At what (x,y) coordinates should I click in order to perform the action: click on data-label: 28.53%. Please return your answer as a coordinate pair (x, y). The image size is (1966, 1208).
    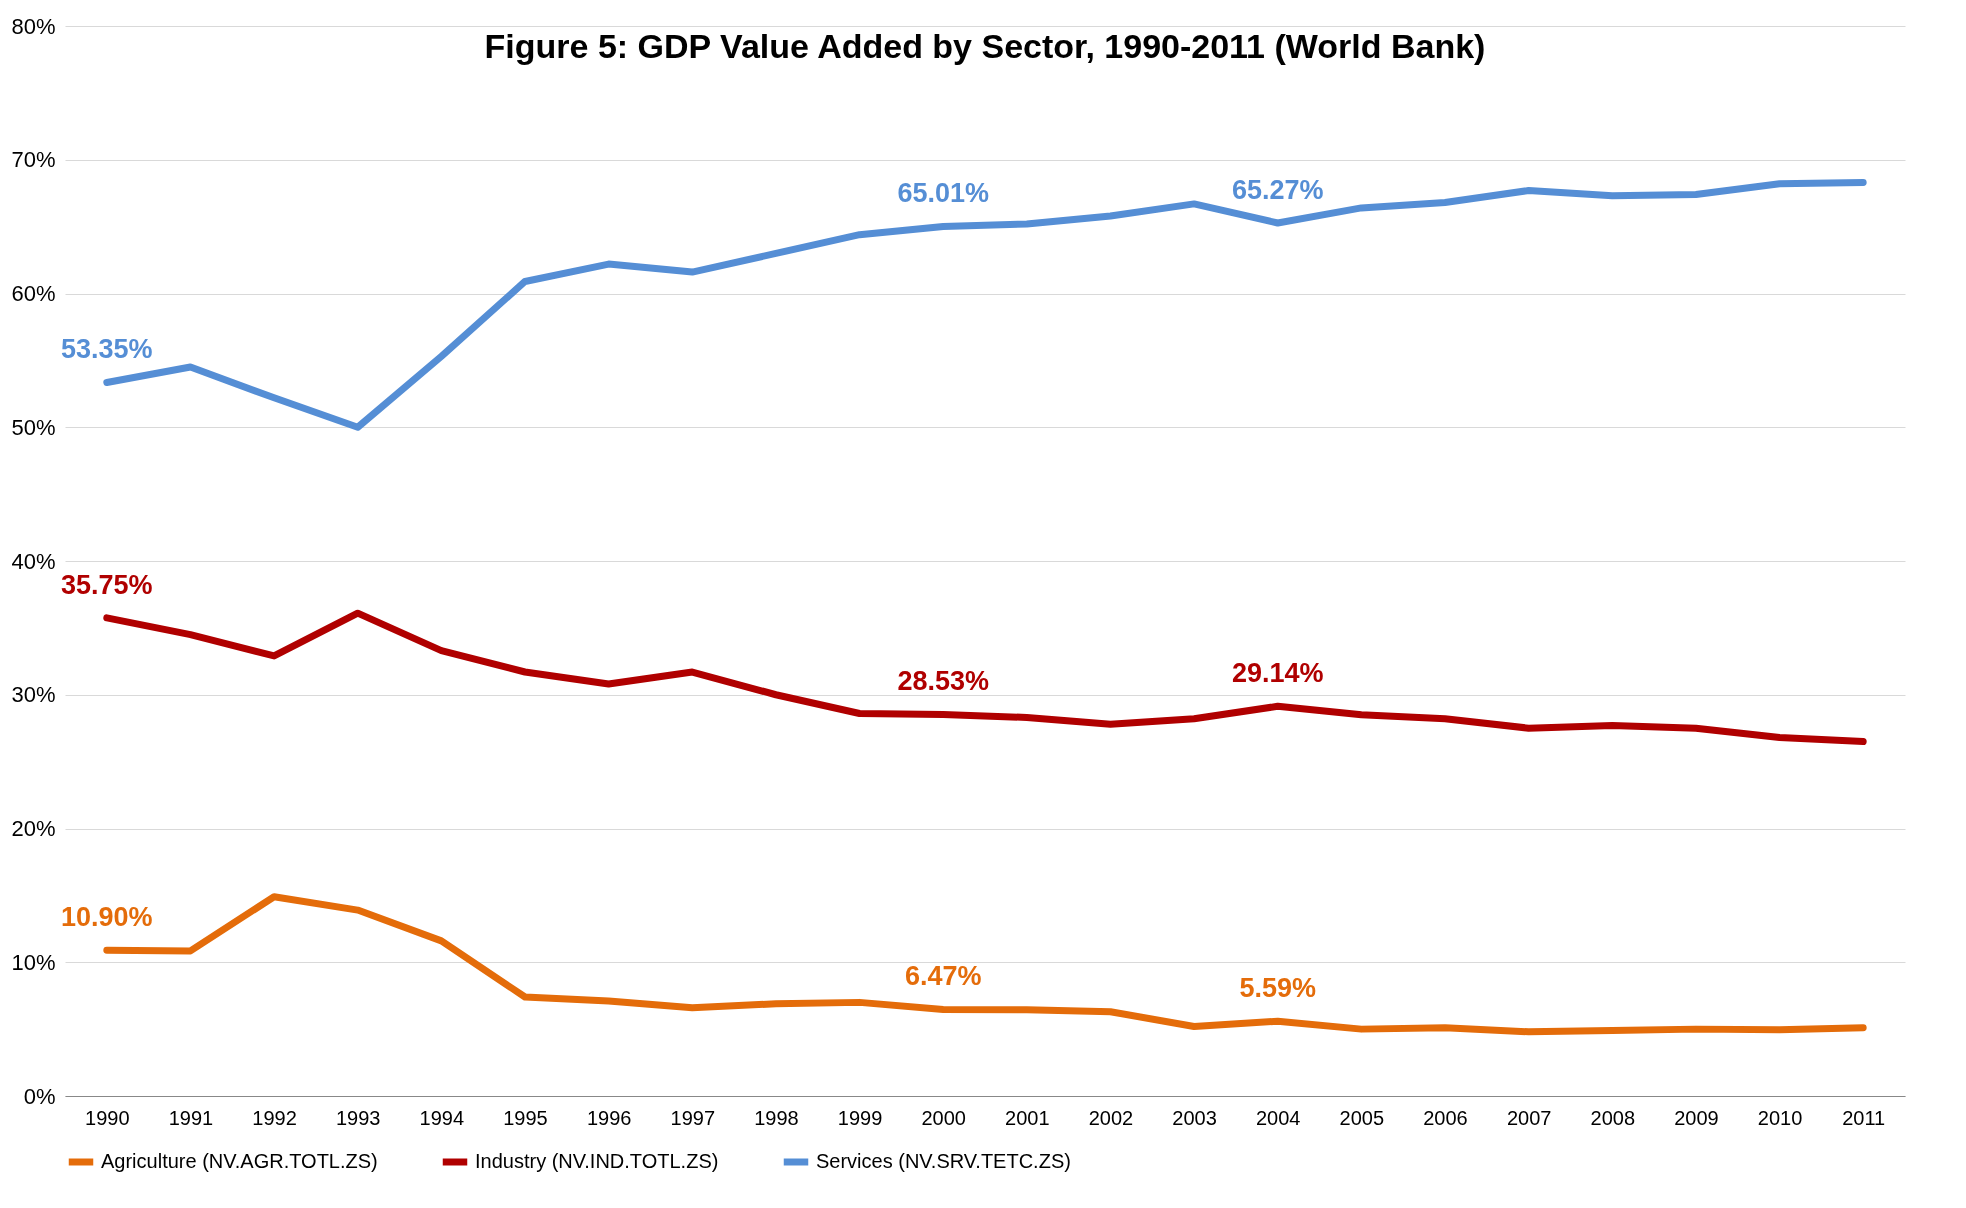
    Looking at the image, I should click on (943, 681).